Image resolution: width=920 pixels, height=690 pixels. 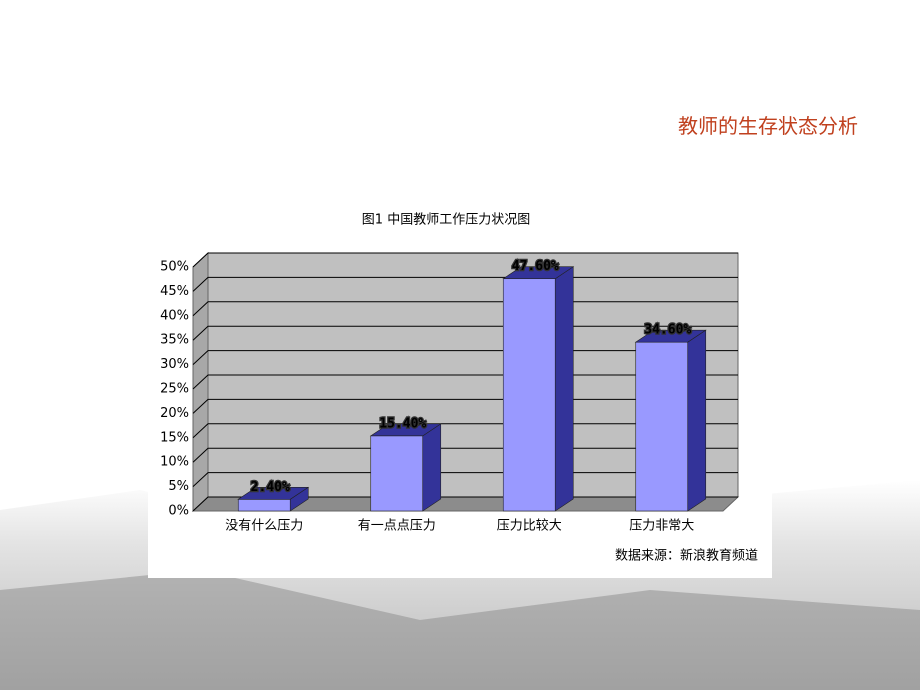 What do you see at coordinates (174, 340) in the screenshot?
I see `y-tick-label: 35%` at bounding box center [174, 340].